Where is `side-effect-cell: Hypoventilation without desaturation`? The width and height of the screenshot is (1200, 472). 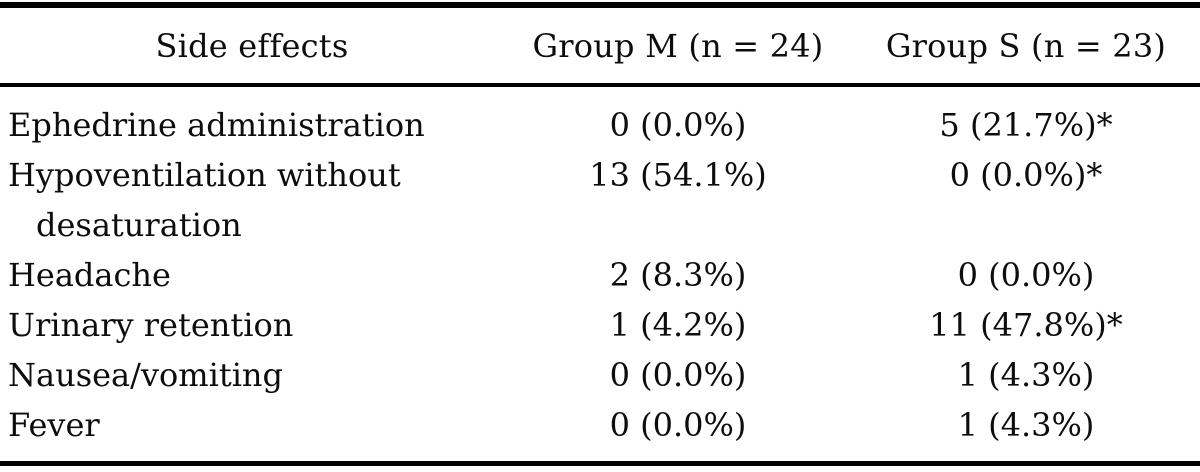 side-effect-cell: Hypoventilation without desaturation is located at coordinates (204, 200).